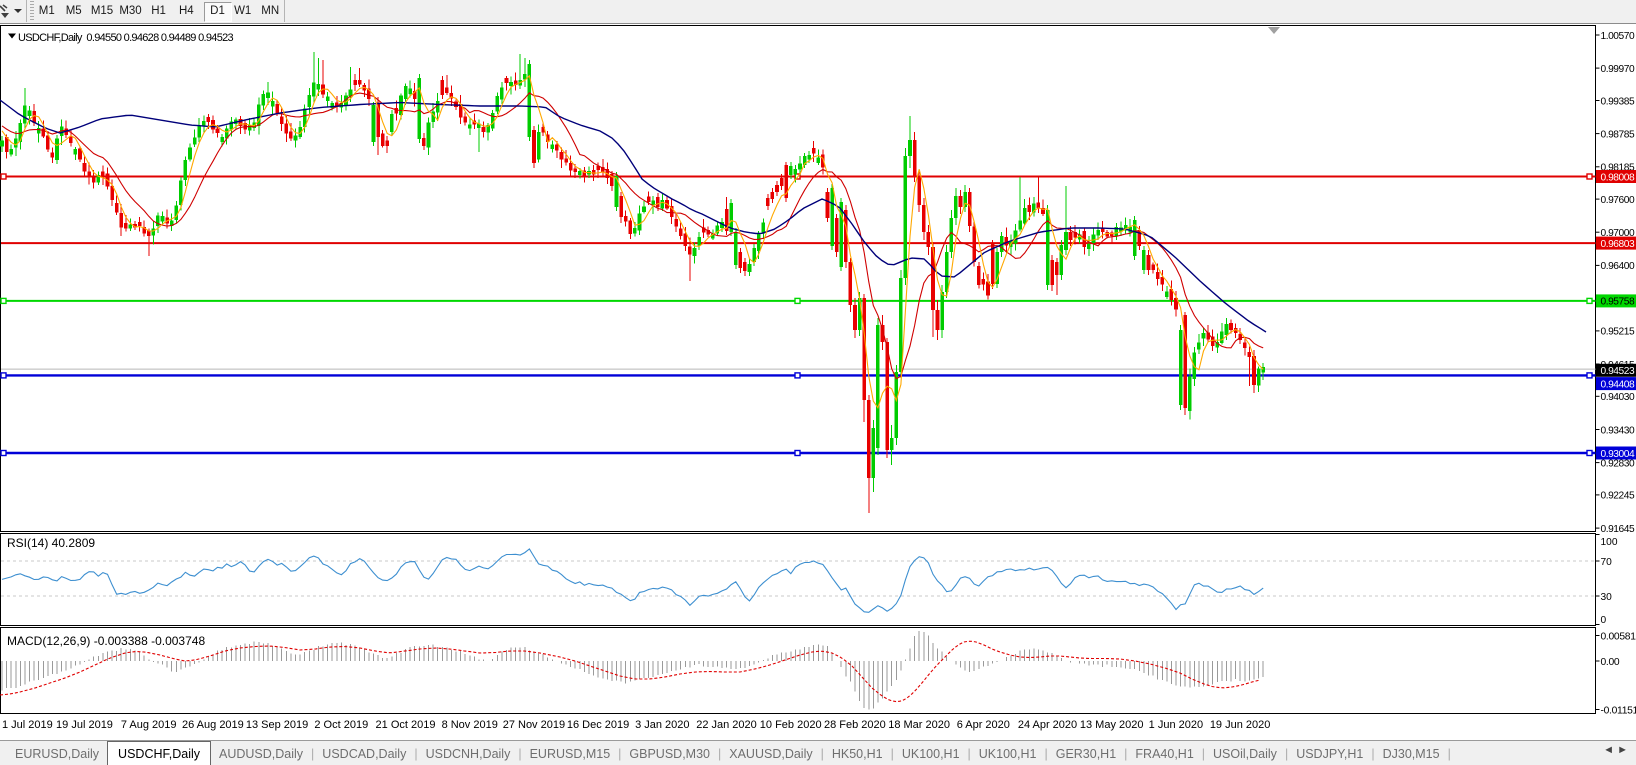  Describe the element at coordinates (1618, 233) in the screenshot. I see `svg-text: 0.97000` at that location.